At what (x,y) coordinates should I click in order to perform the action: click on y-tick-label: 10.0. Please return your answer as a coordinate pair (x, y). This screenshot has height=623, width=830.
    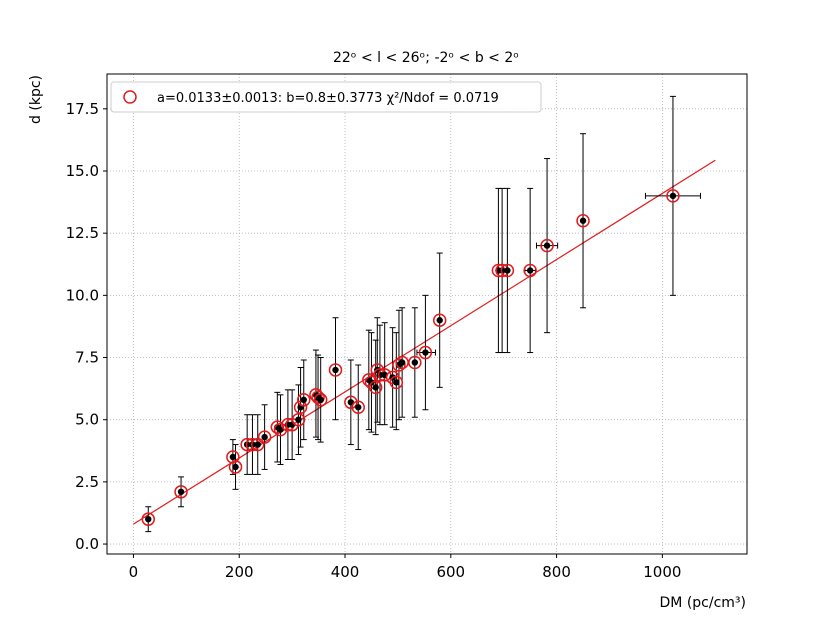
    Looking at the image, I should click on (82, 295).